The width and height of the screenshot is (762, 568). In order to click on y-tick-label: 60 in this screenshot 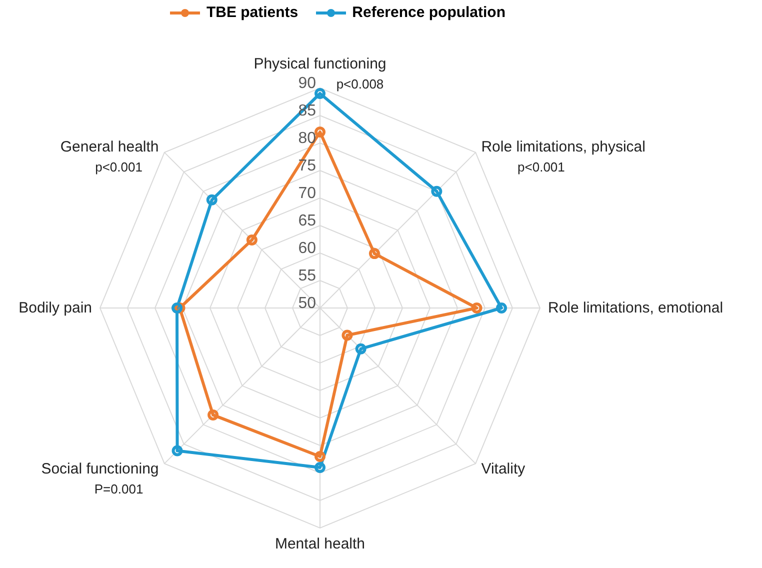, I will do `click(307, 248)`.